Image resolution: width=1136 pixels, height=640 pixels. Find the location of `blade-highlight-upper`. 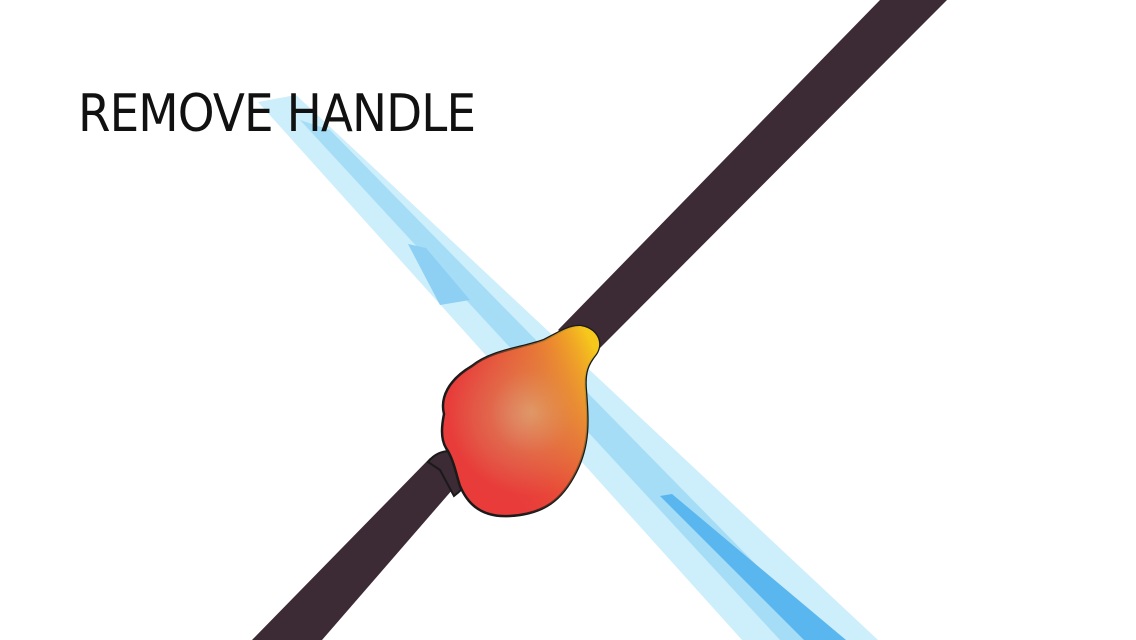

blade-highlight-upper is located at coordinates (439, 274).